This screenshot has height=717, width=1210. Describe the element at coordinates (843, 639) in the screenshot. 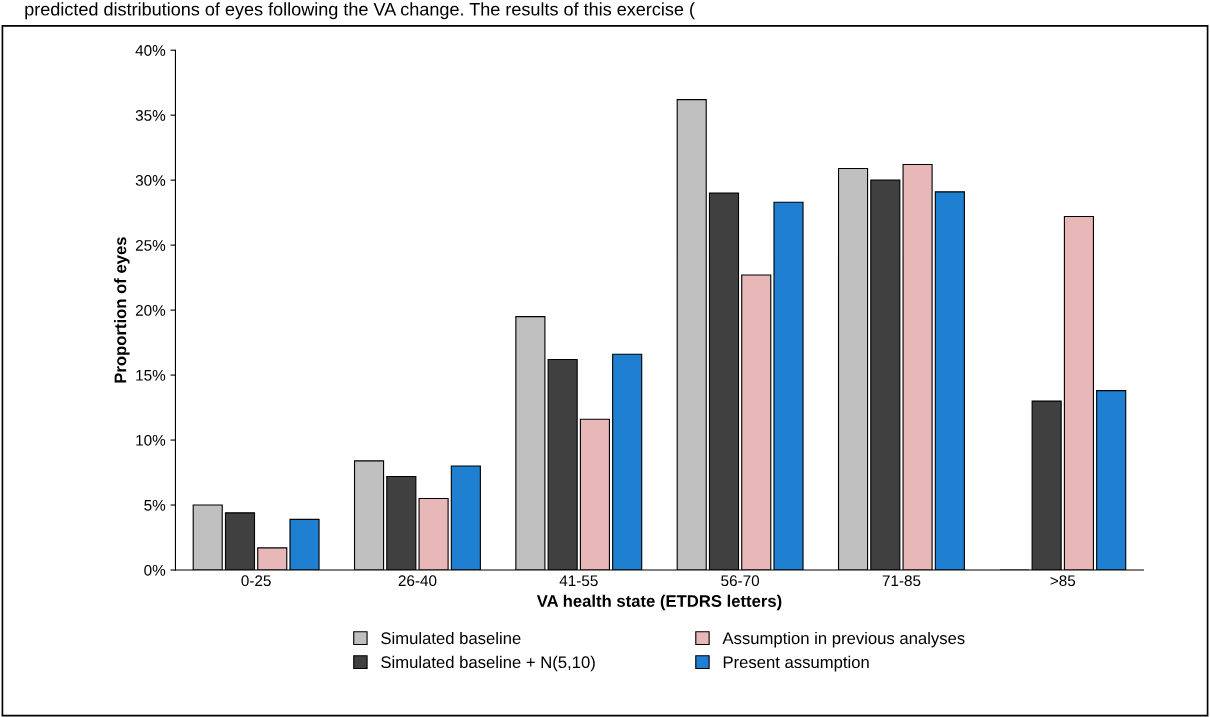

I see `legend-label: Assumption in previous analyses` at that location.